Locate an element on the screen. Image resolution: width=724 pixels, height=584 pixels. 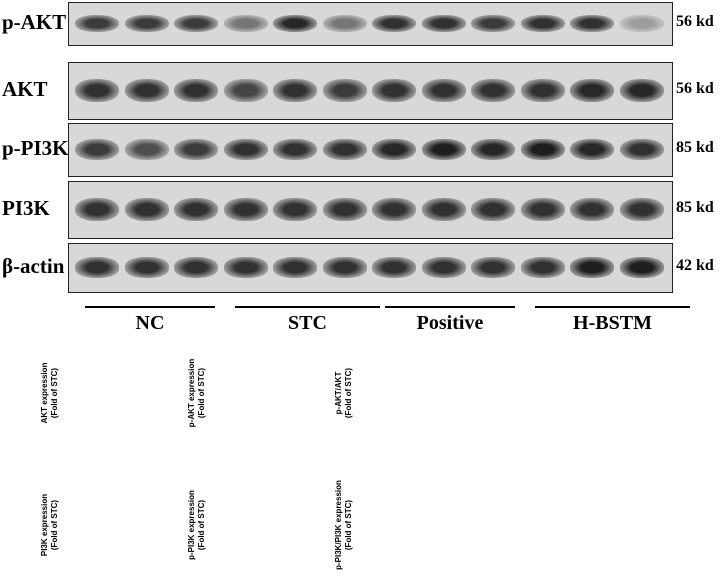
blot--actin is located at coordinates (370, 268).